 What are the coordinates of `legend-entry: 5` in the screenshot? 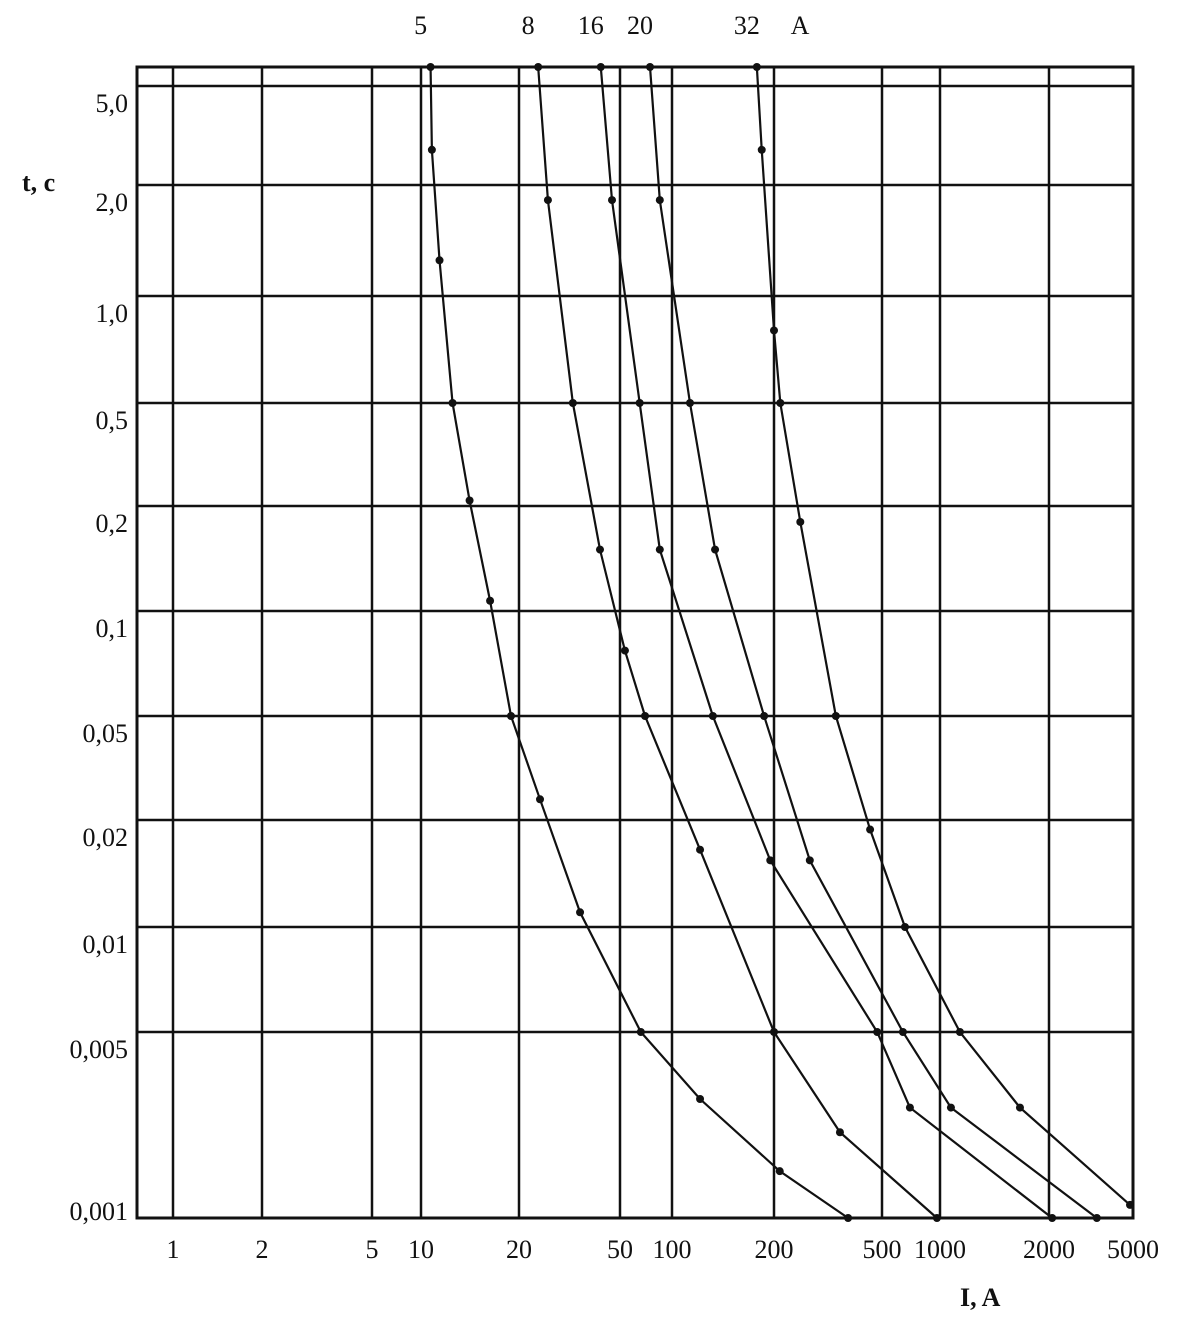 It's located at (420, 25).